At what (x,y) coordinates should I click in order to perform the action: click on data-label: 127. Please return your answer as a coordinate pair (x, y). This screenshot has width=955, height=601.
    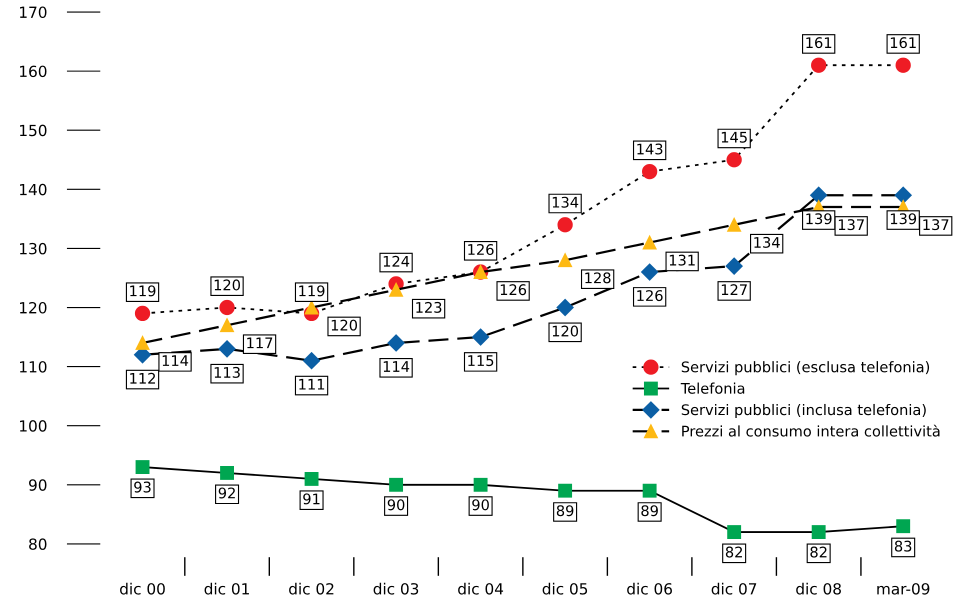
    Looking at the image, I should click on (734, 289).